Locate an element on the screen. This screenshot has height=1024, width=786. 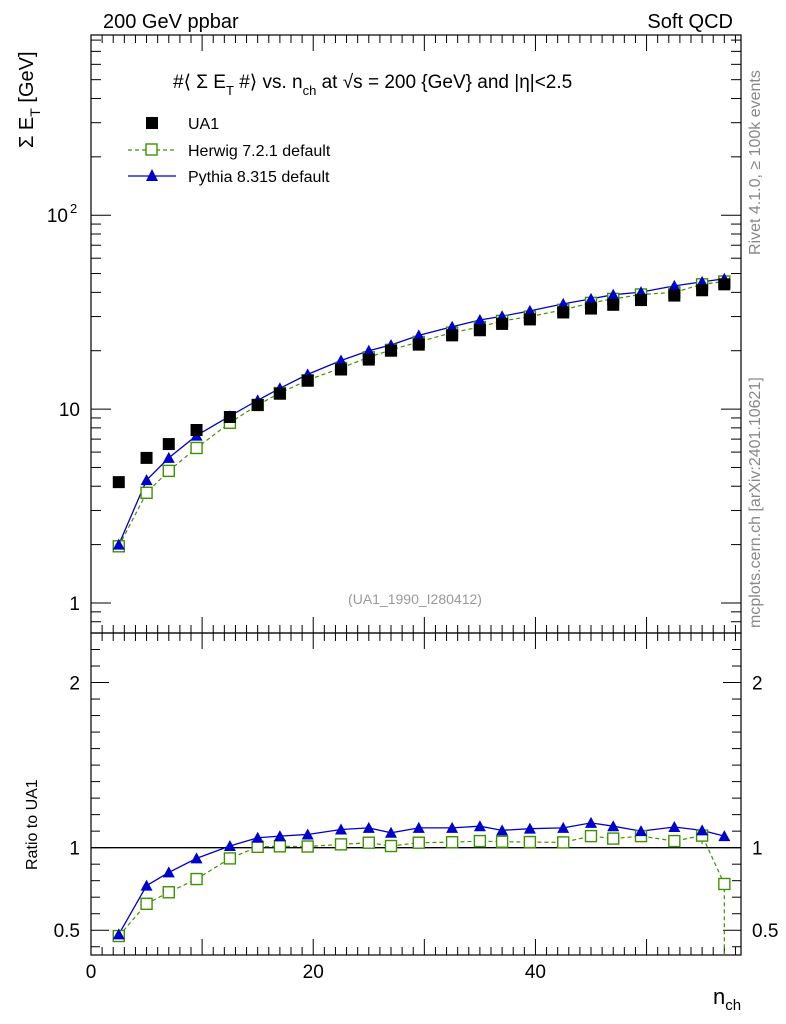
y-tick-label-exponent: 2 is located at coordinates (73, 208).